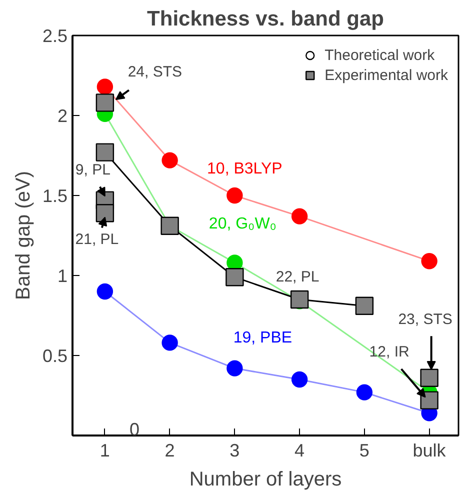 The image size is (472, 494). Describe the element at coordinates (155, 72) in the screenshot. I see `annotation: 24, STS` at that location.